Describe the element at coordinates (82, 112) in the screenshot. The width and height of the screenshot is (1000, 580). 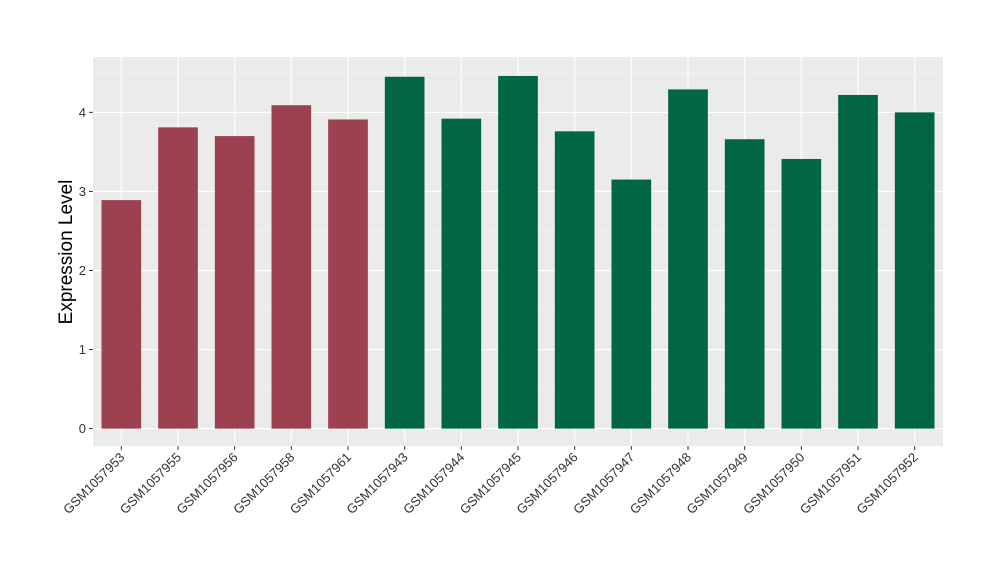
I see `y-tick-label: 4` at that location.